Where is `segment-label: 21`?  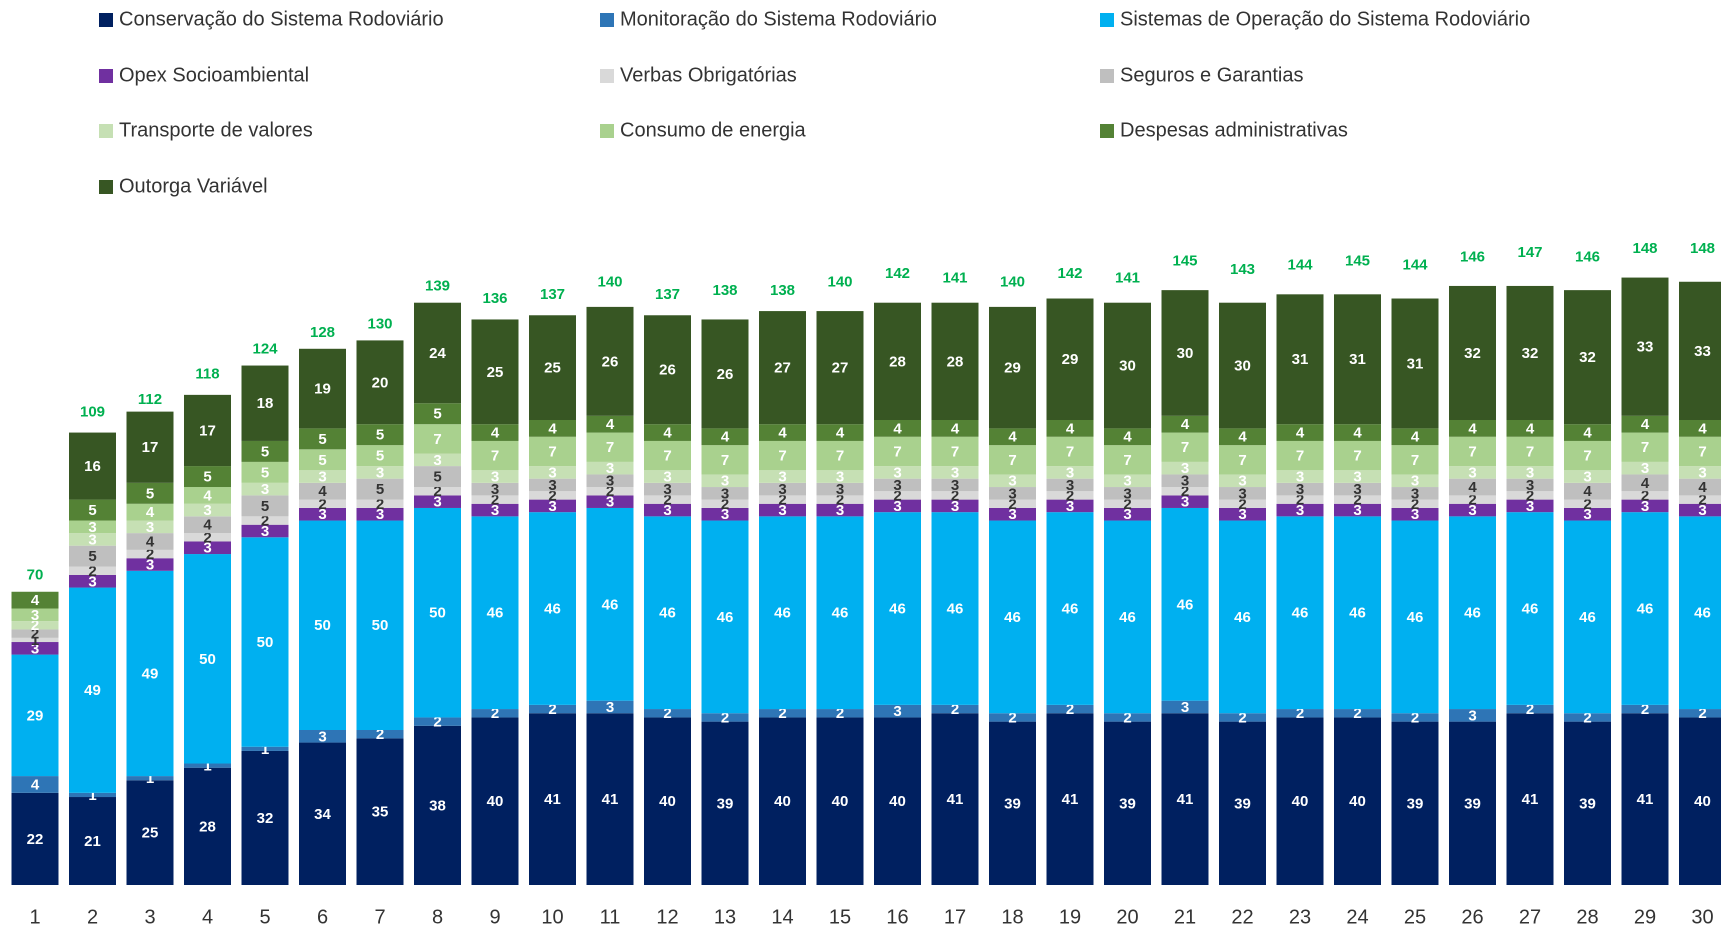
segment-label: 21 is located at coordinates (92, 841).